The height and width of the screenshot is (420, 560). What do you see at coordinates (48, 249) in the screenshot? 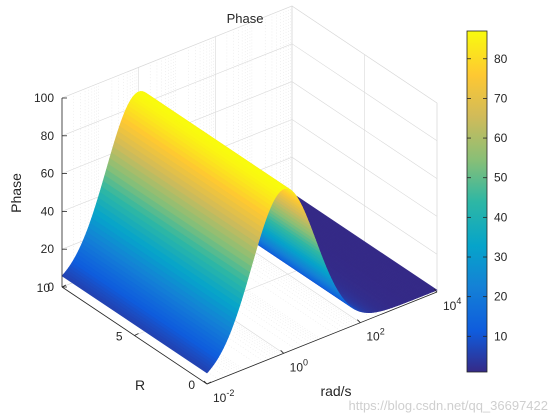
I see `z-tick-label: 20` at bounding box center [48, 249].